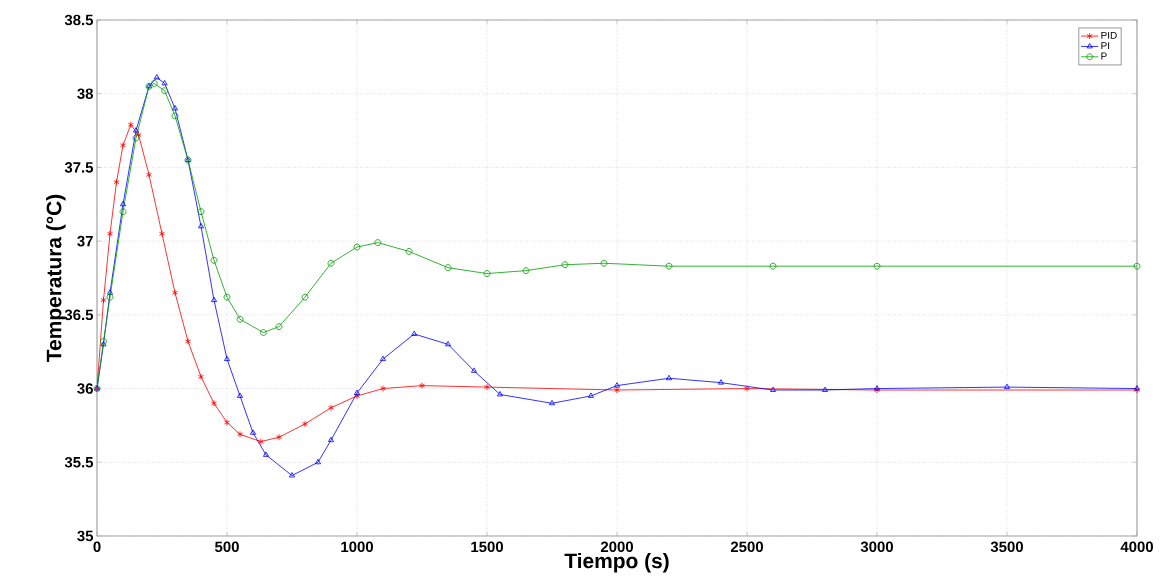  What do you see at coordinates (1136, 547) in the screenshot?
I see `x-tick-label: 4000` at bounding box center [1136, 547].